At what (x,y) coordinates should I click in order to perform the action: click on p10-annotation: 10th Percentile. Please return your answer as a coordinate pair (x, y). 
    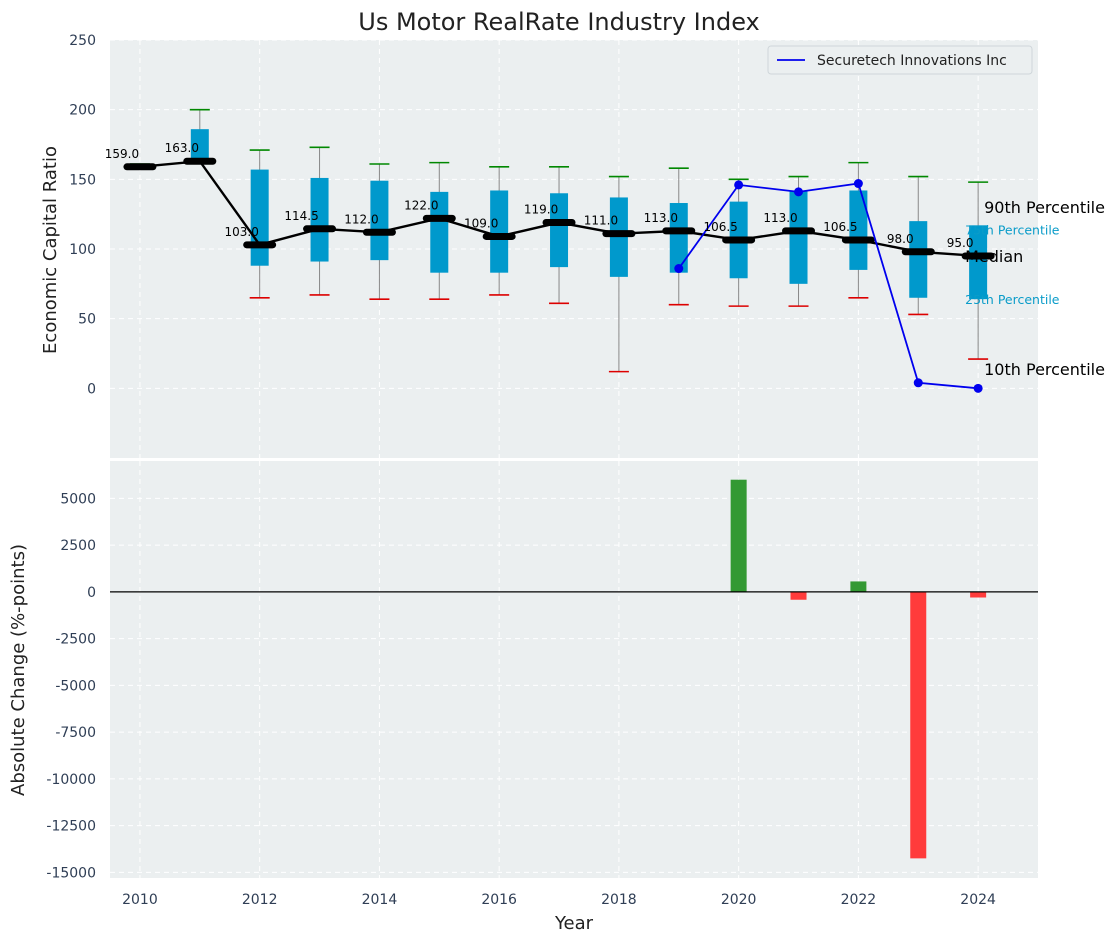
    Looking at the image, I should click on (1044, 369).